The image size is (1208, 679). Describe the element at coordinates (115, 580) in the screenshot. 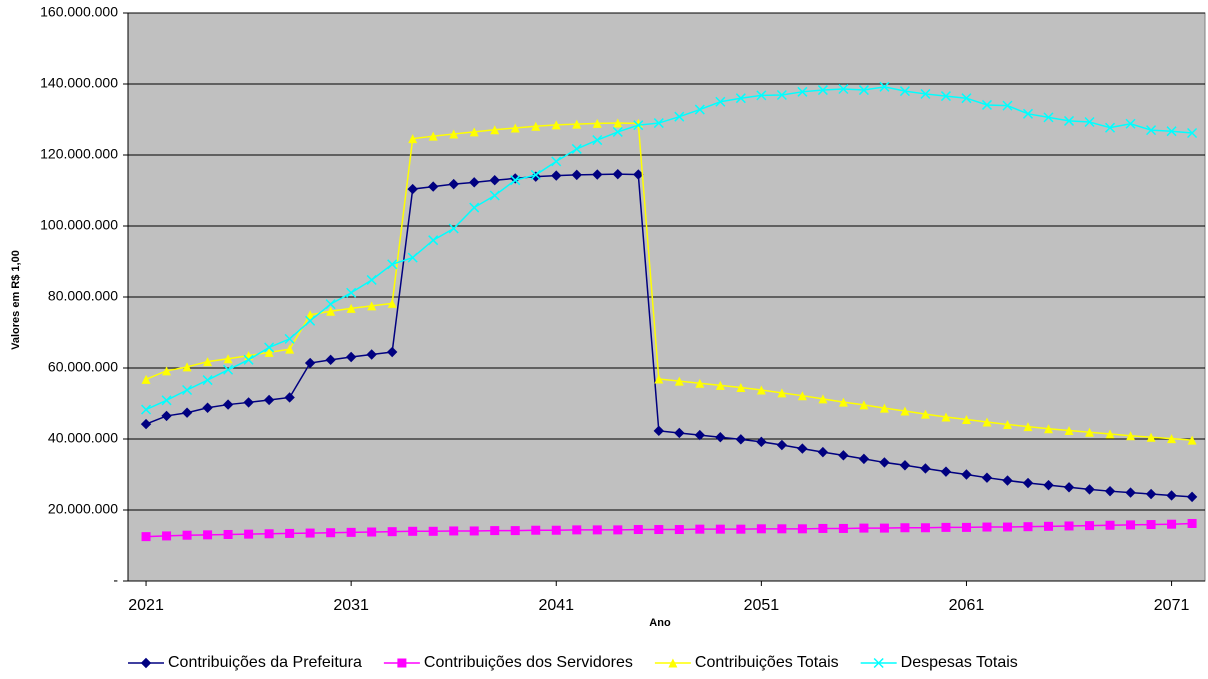

I see `y-tick-label: -` at that location.